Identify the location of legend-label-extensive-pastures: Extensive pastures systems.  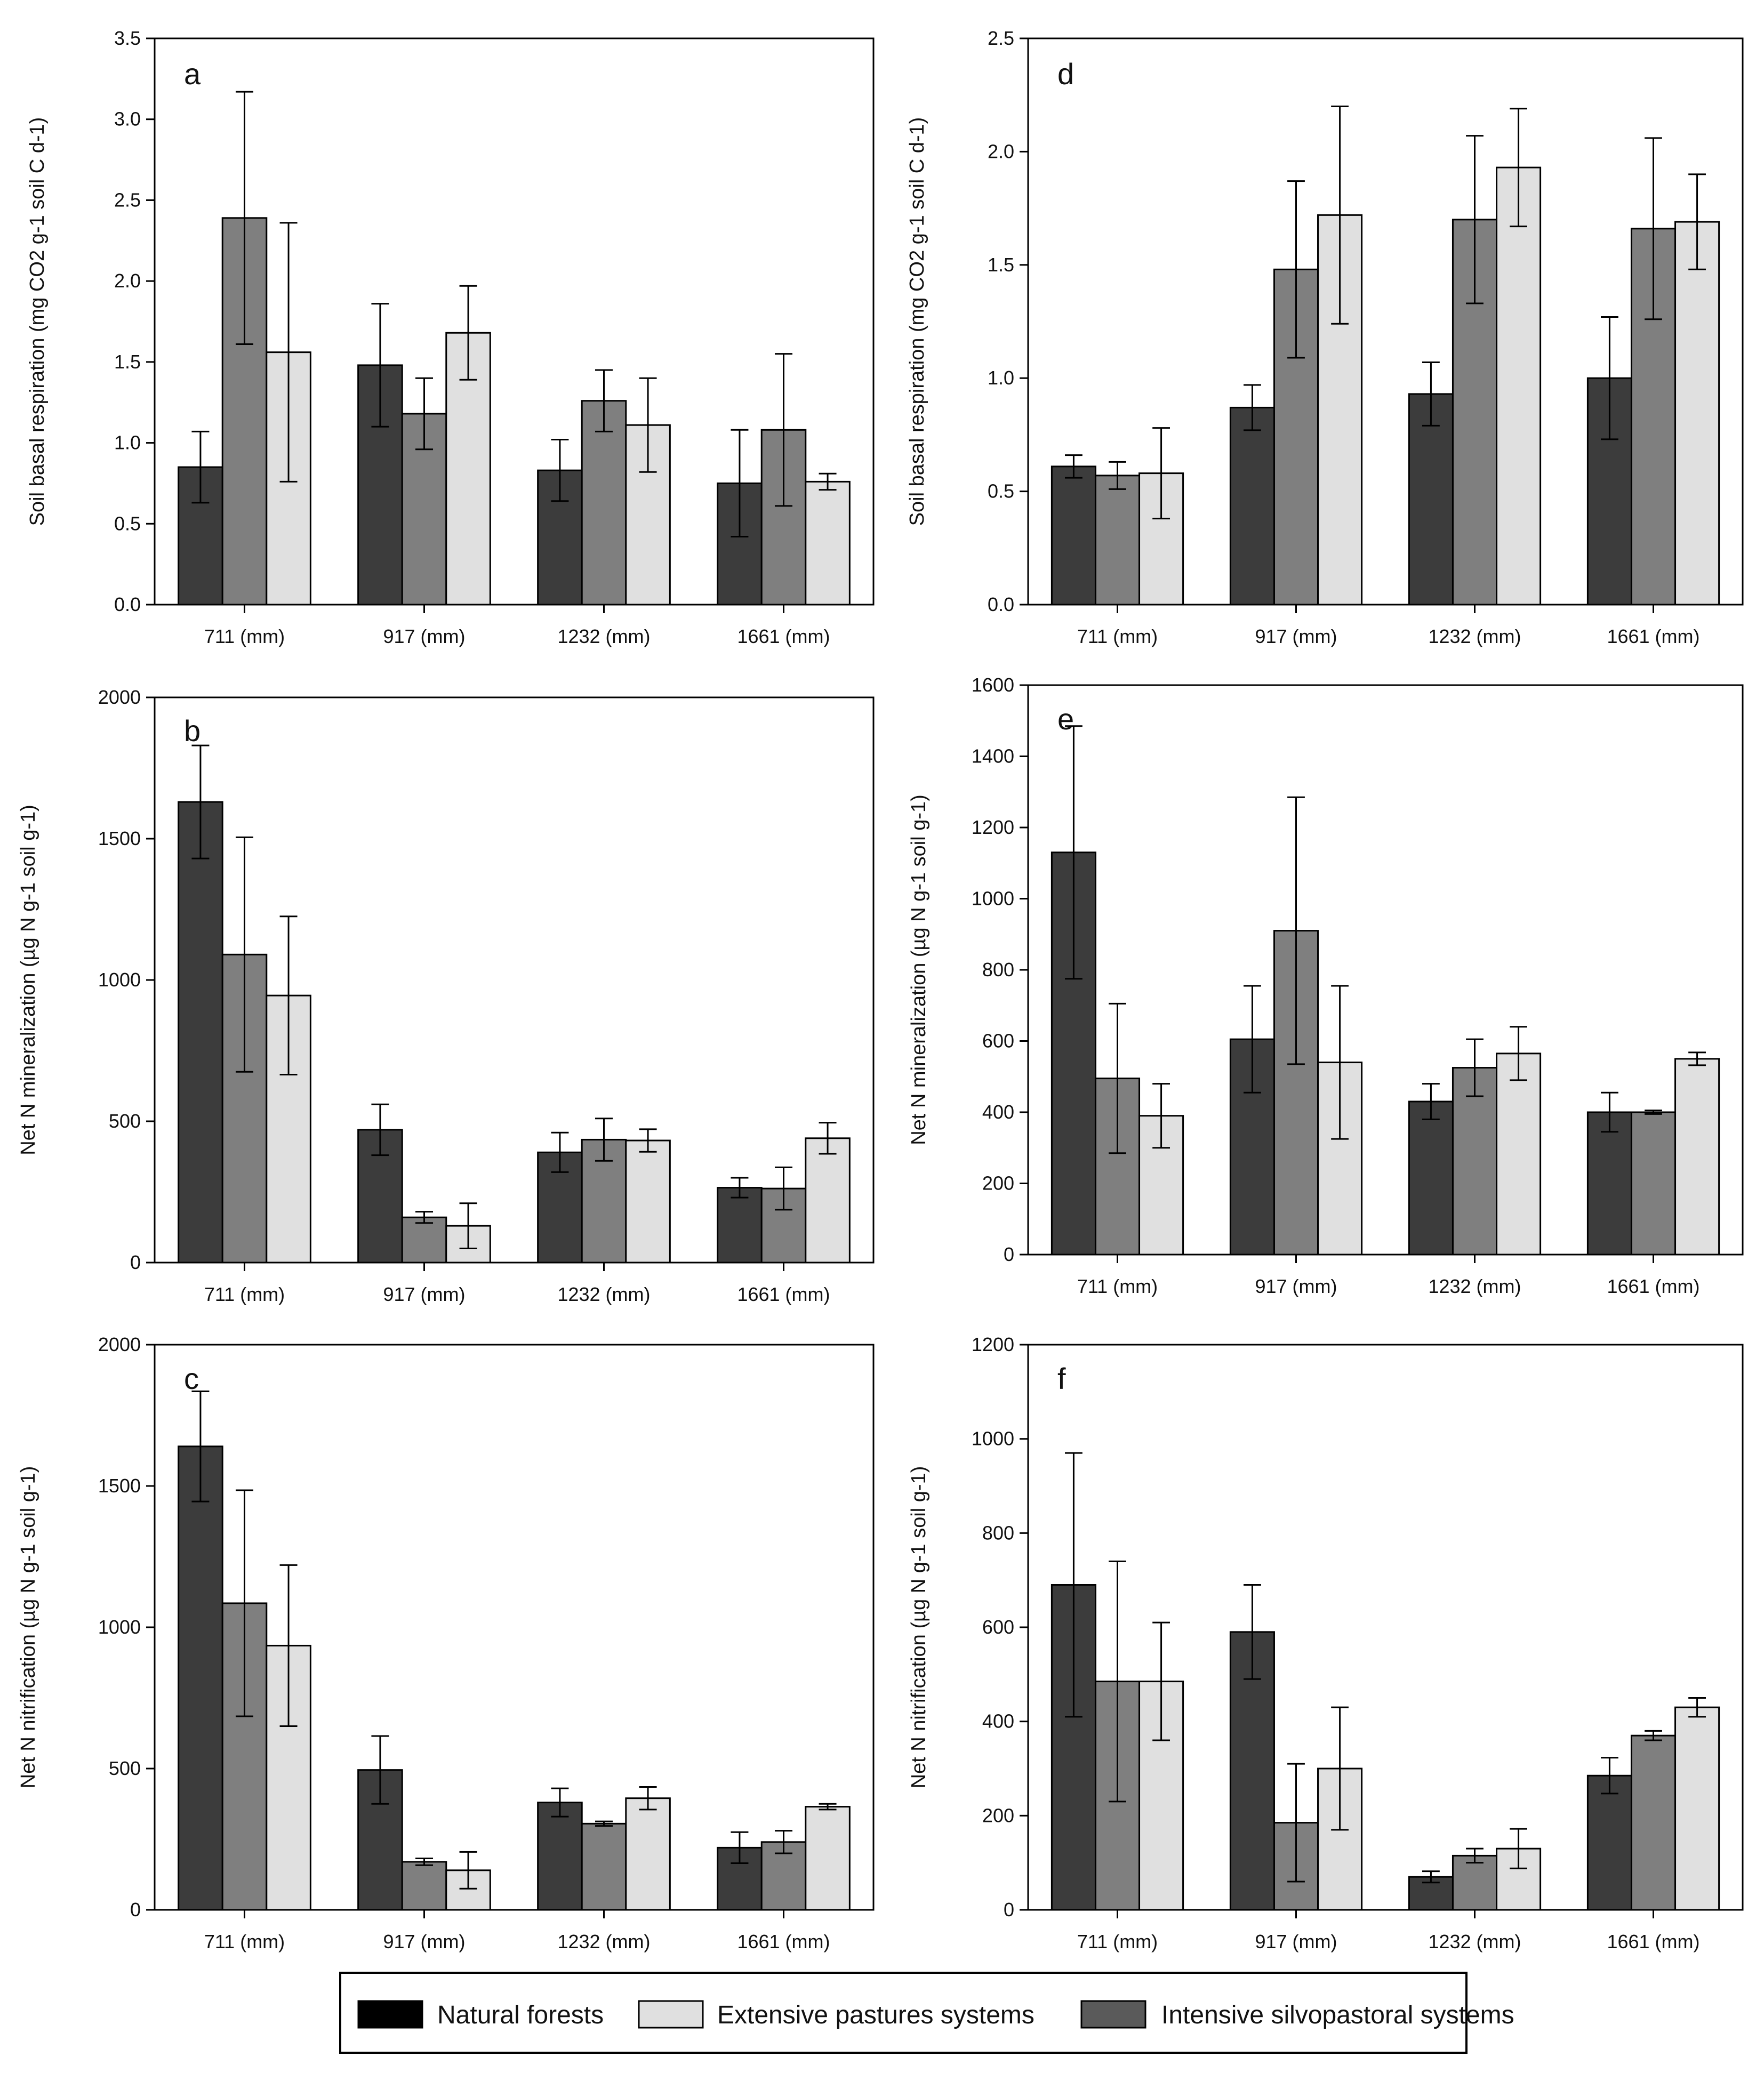
(876, 2015).